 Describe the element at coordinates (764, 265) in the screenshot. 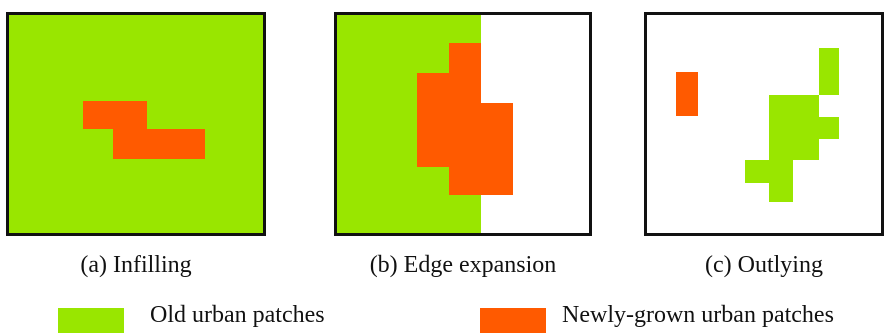

I see `caption-outlying: (c) Outlying` at that location.